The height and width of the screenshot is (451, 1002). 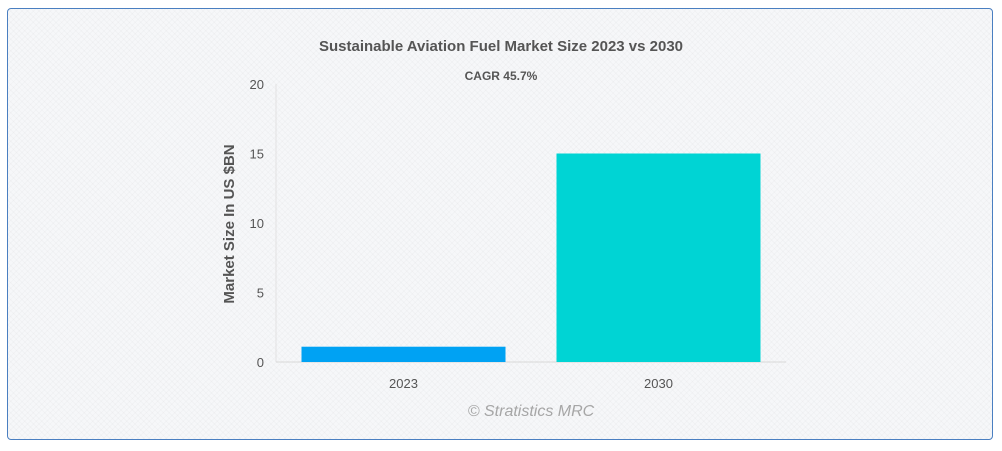 I want to click on y-axis-ticks: 0 5 10 15 20, so click(x=257, y=223).